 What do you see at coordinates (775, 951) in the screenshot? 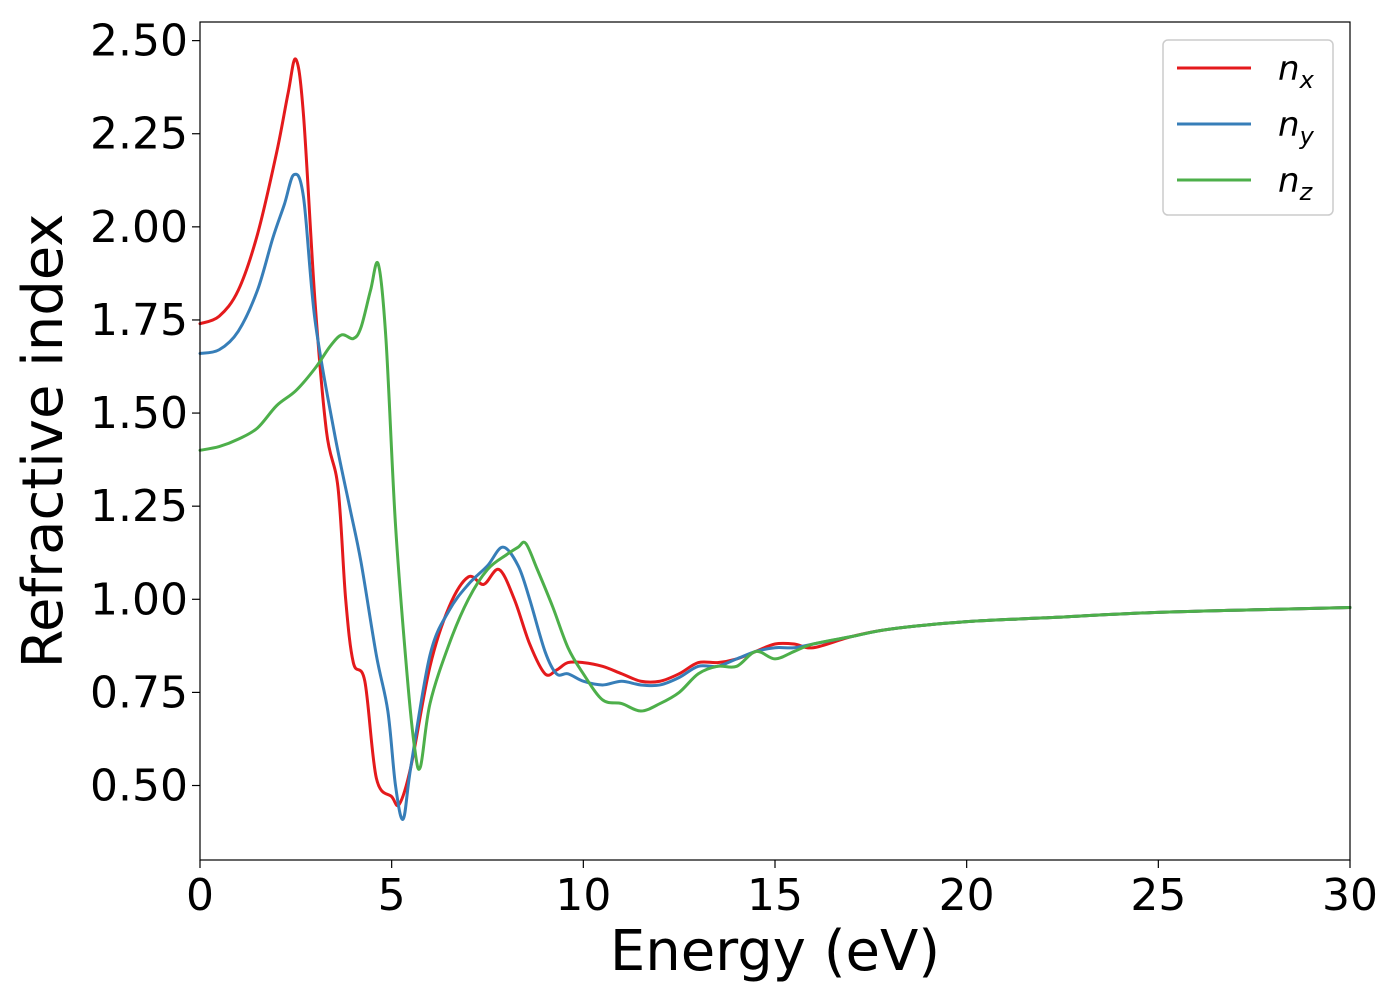
I see `x-axis-title: Energy (eV)` at bounding box center [775, 951].